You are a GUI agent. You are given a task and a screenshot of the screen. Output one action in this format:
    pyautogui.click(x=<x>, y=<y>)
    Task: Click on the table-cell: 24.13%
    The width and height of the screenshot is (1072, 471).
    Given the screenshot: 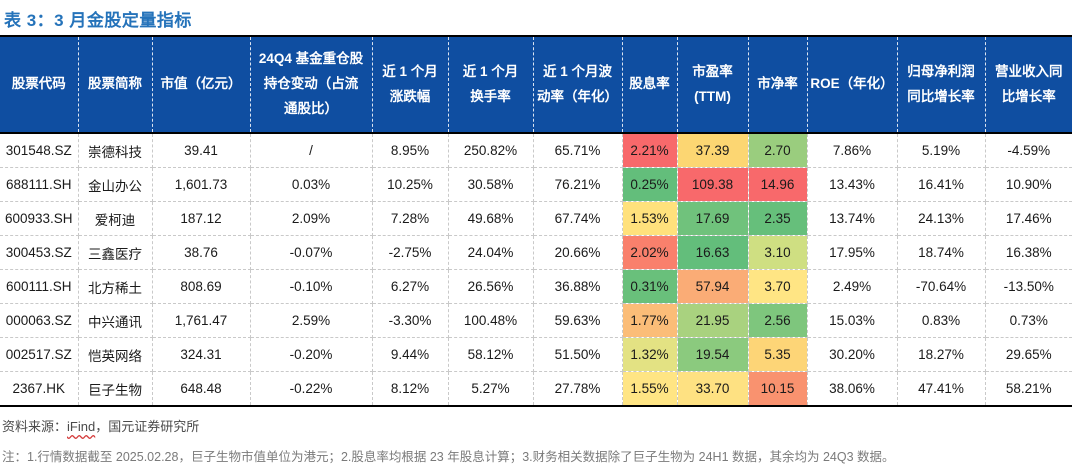 What is the action you would take?
    pyautogui.click(x=941, y=218)
    